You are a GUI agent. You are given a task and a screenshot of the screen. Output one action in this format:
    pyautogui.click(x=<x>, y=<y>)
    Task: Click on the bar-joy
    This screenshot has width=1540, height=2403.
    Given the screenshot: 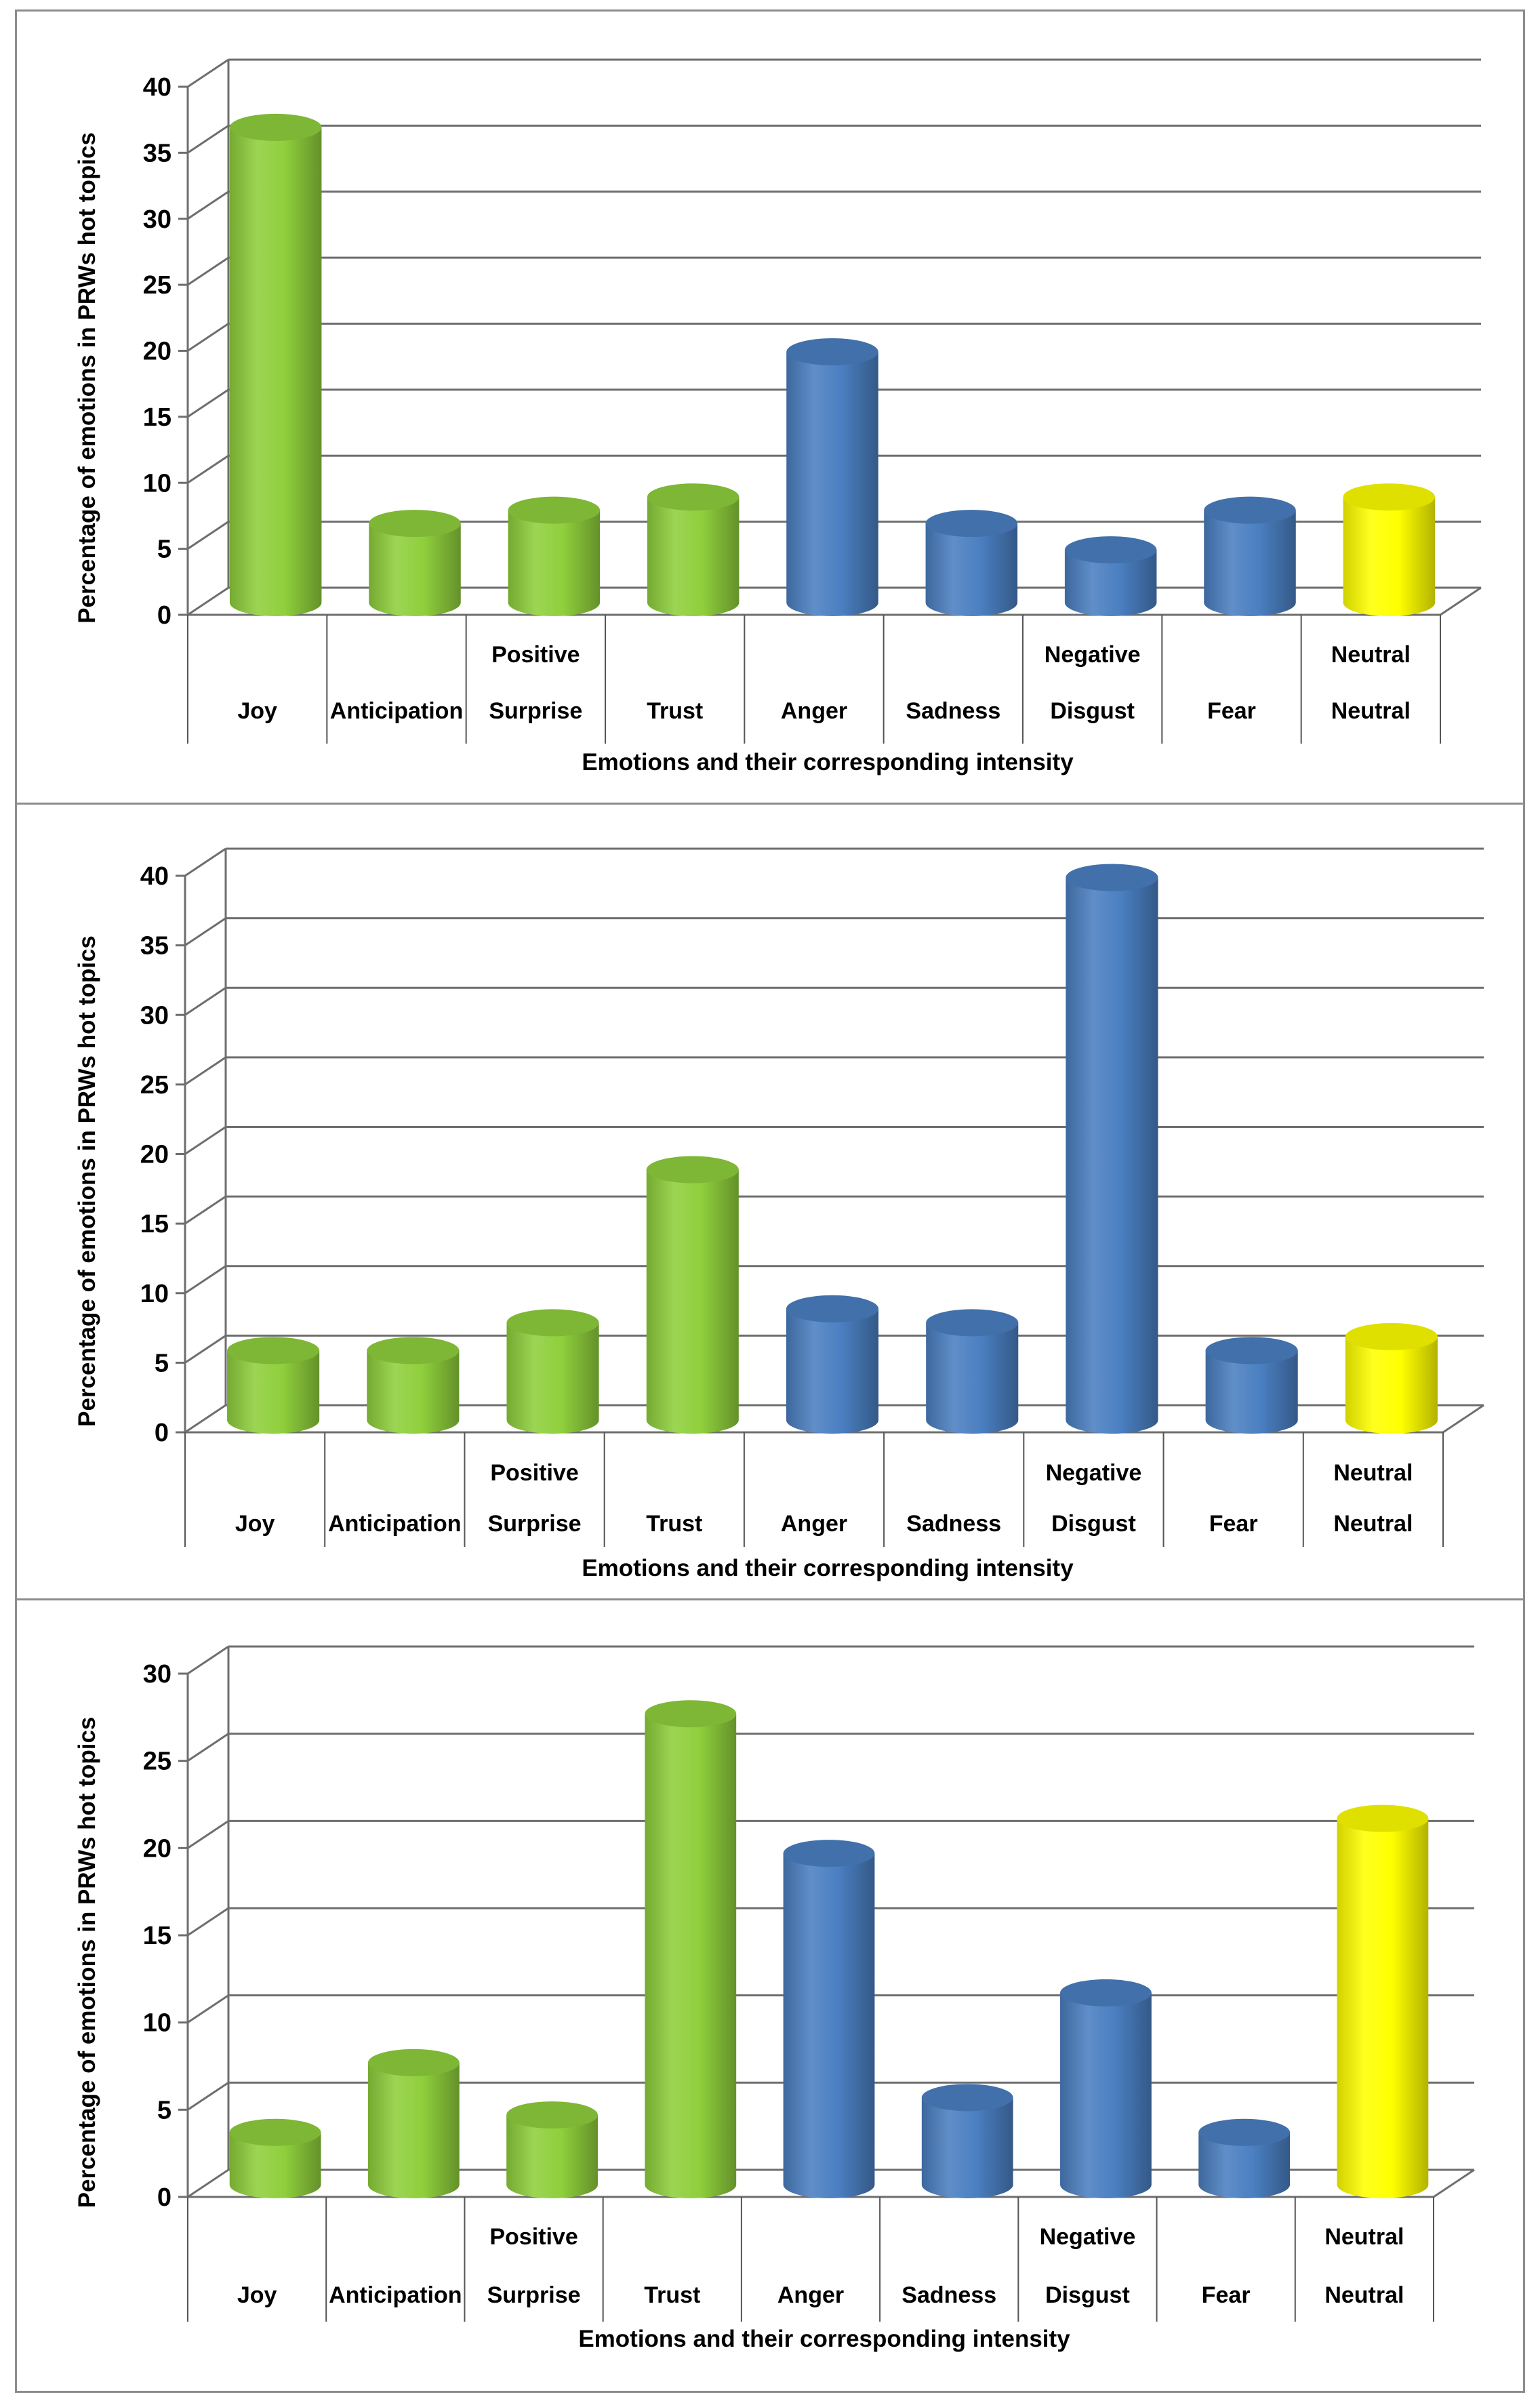 What is the action you would take?
    pyautogui.click(x=275, y=2158)
    